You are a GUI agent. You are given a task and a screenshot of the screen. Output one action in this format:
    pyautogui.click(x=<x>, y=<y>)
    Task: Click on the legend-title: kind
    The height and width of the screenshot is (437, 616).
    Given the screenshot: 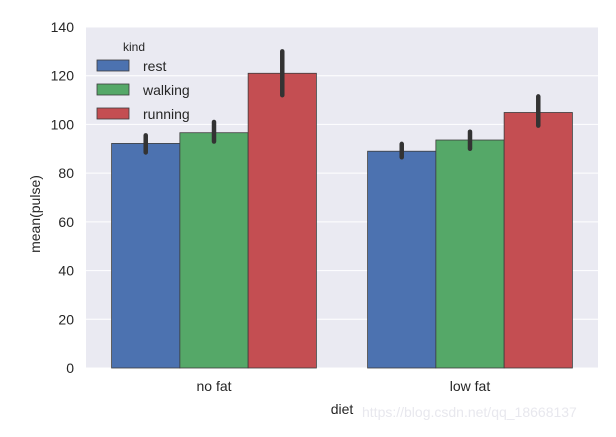 What is the action you would take?
    pyautogui.click(x=134, y=47)
    